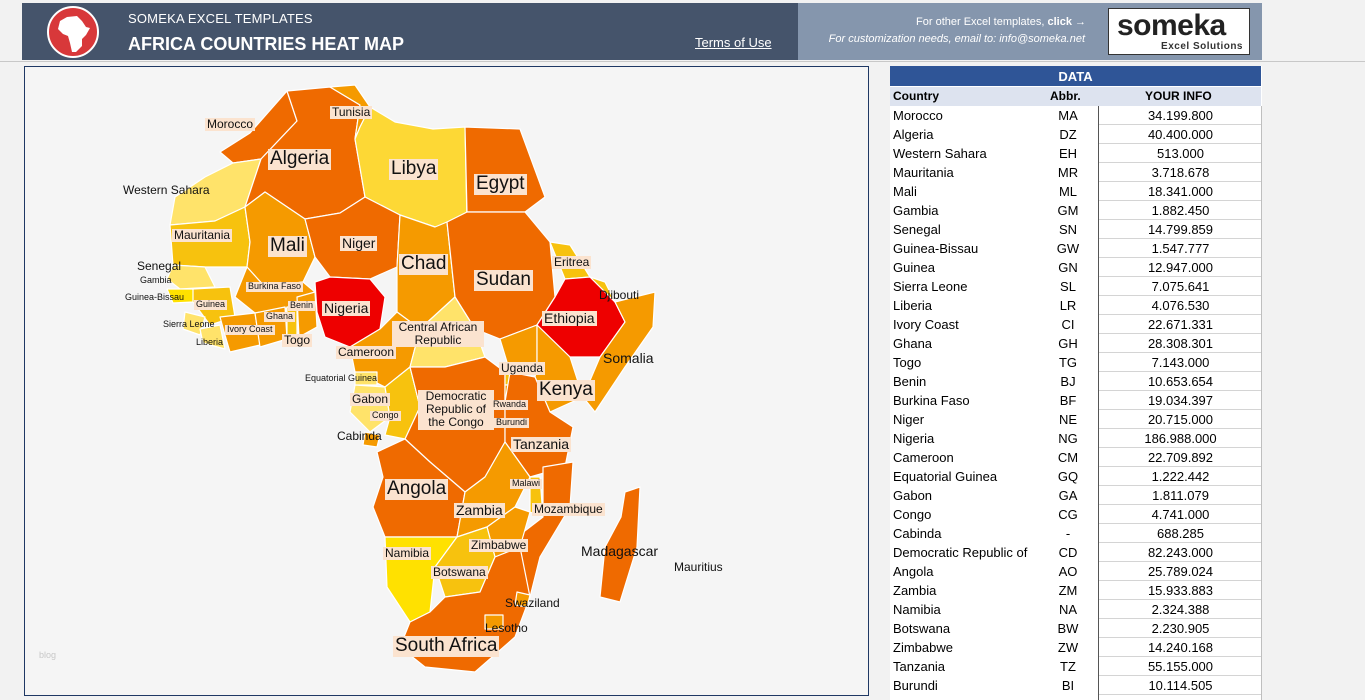  I want to click on table-row: Mali ML 18.341.000, so click(1076, 191).